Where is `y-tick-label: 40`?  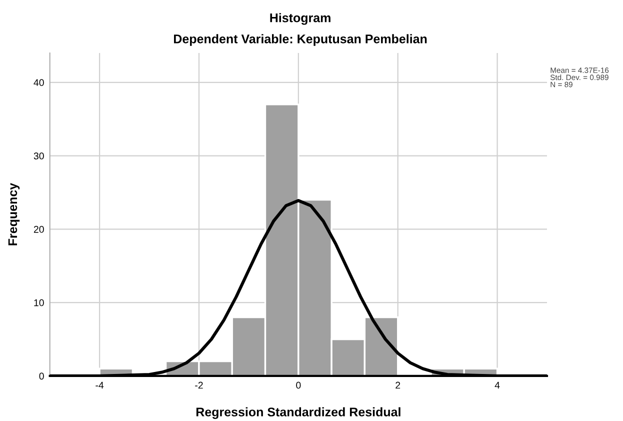 y-tick-label: 40 is located at coordinates (39, 82).